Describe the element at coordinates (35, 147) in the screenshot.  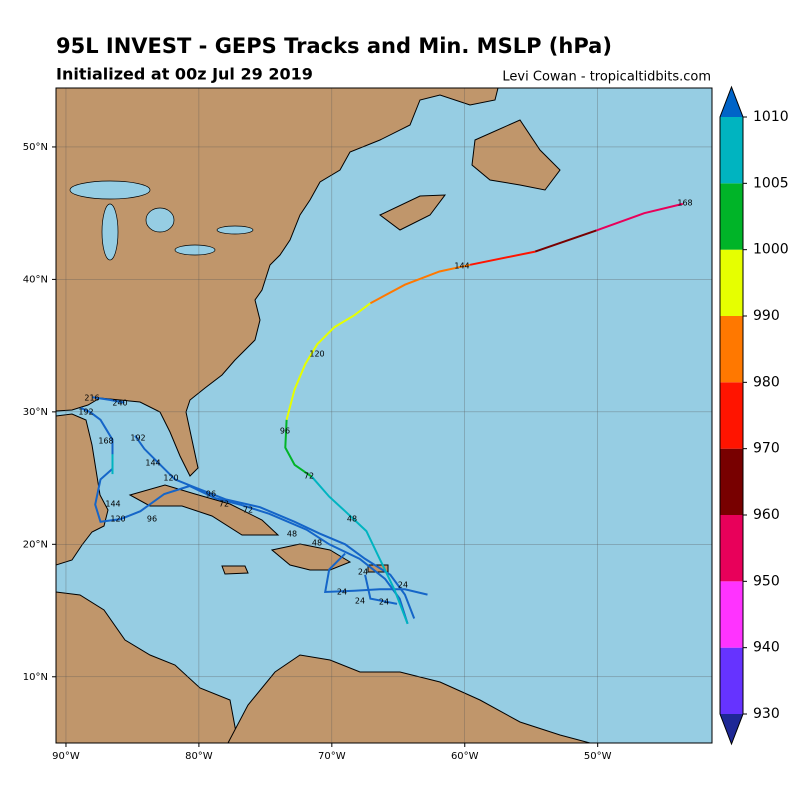
I see `lat-tick-label: 50°N` at that location.